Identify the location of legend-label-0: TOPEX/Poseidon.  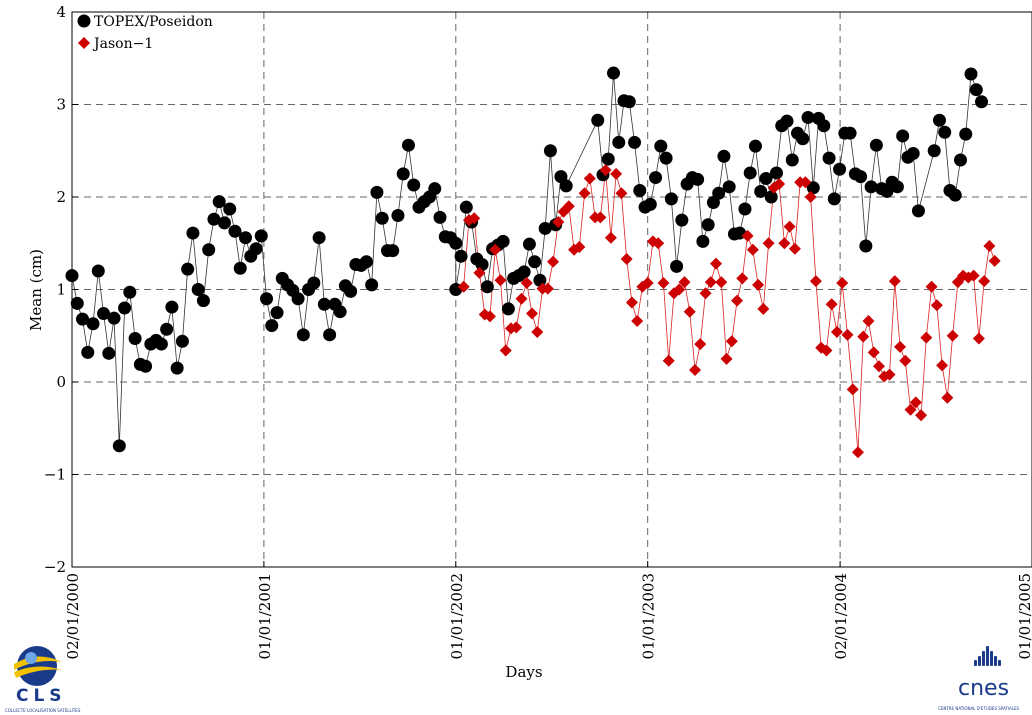
(153, 22).